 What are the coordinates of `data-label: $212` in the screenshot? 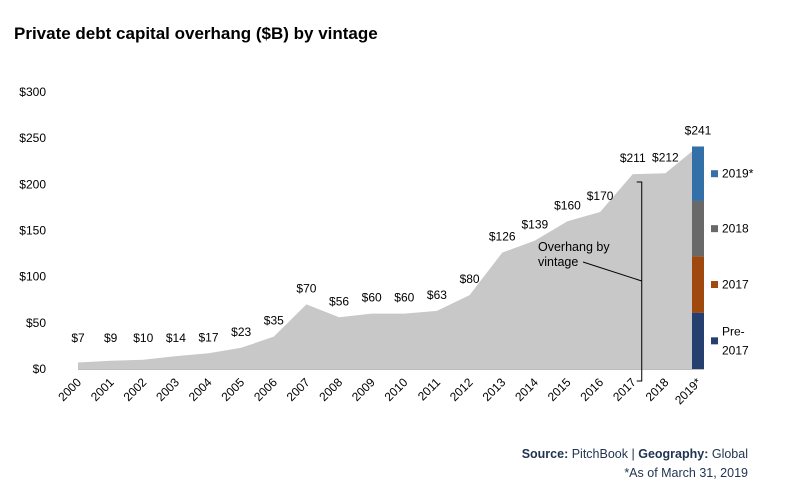 It's located at (665, 157).